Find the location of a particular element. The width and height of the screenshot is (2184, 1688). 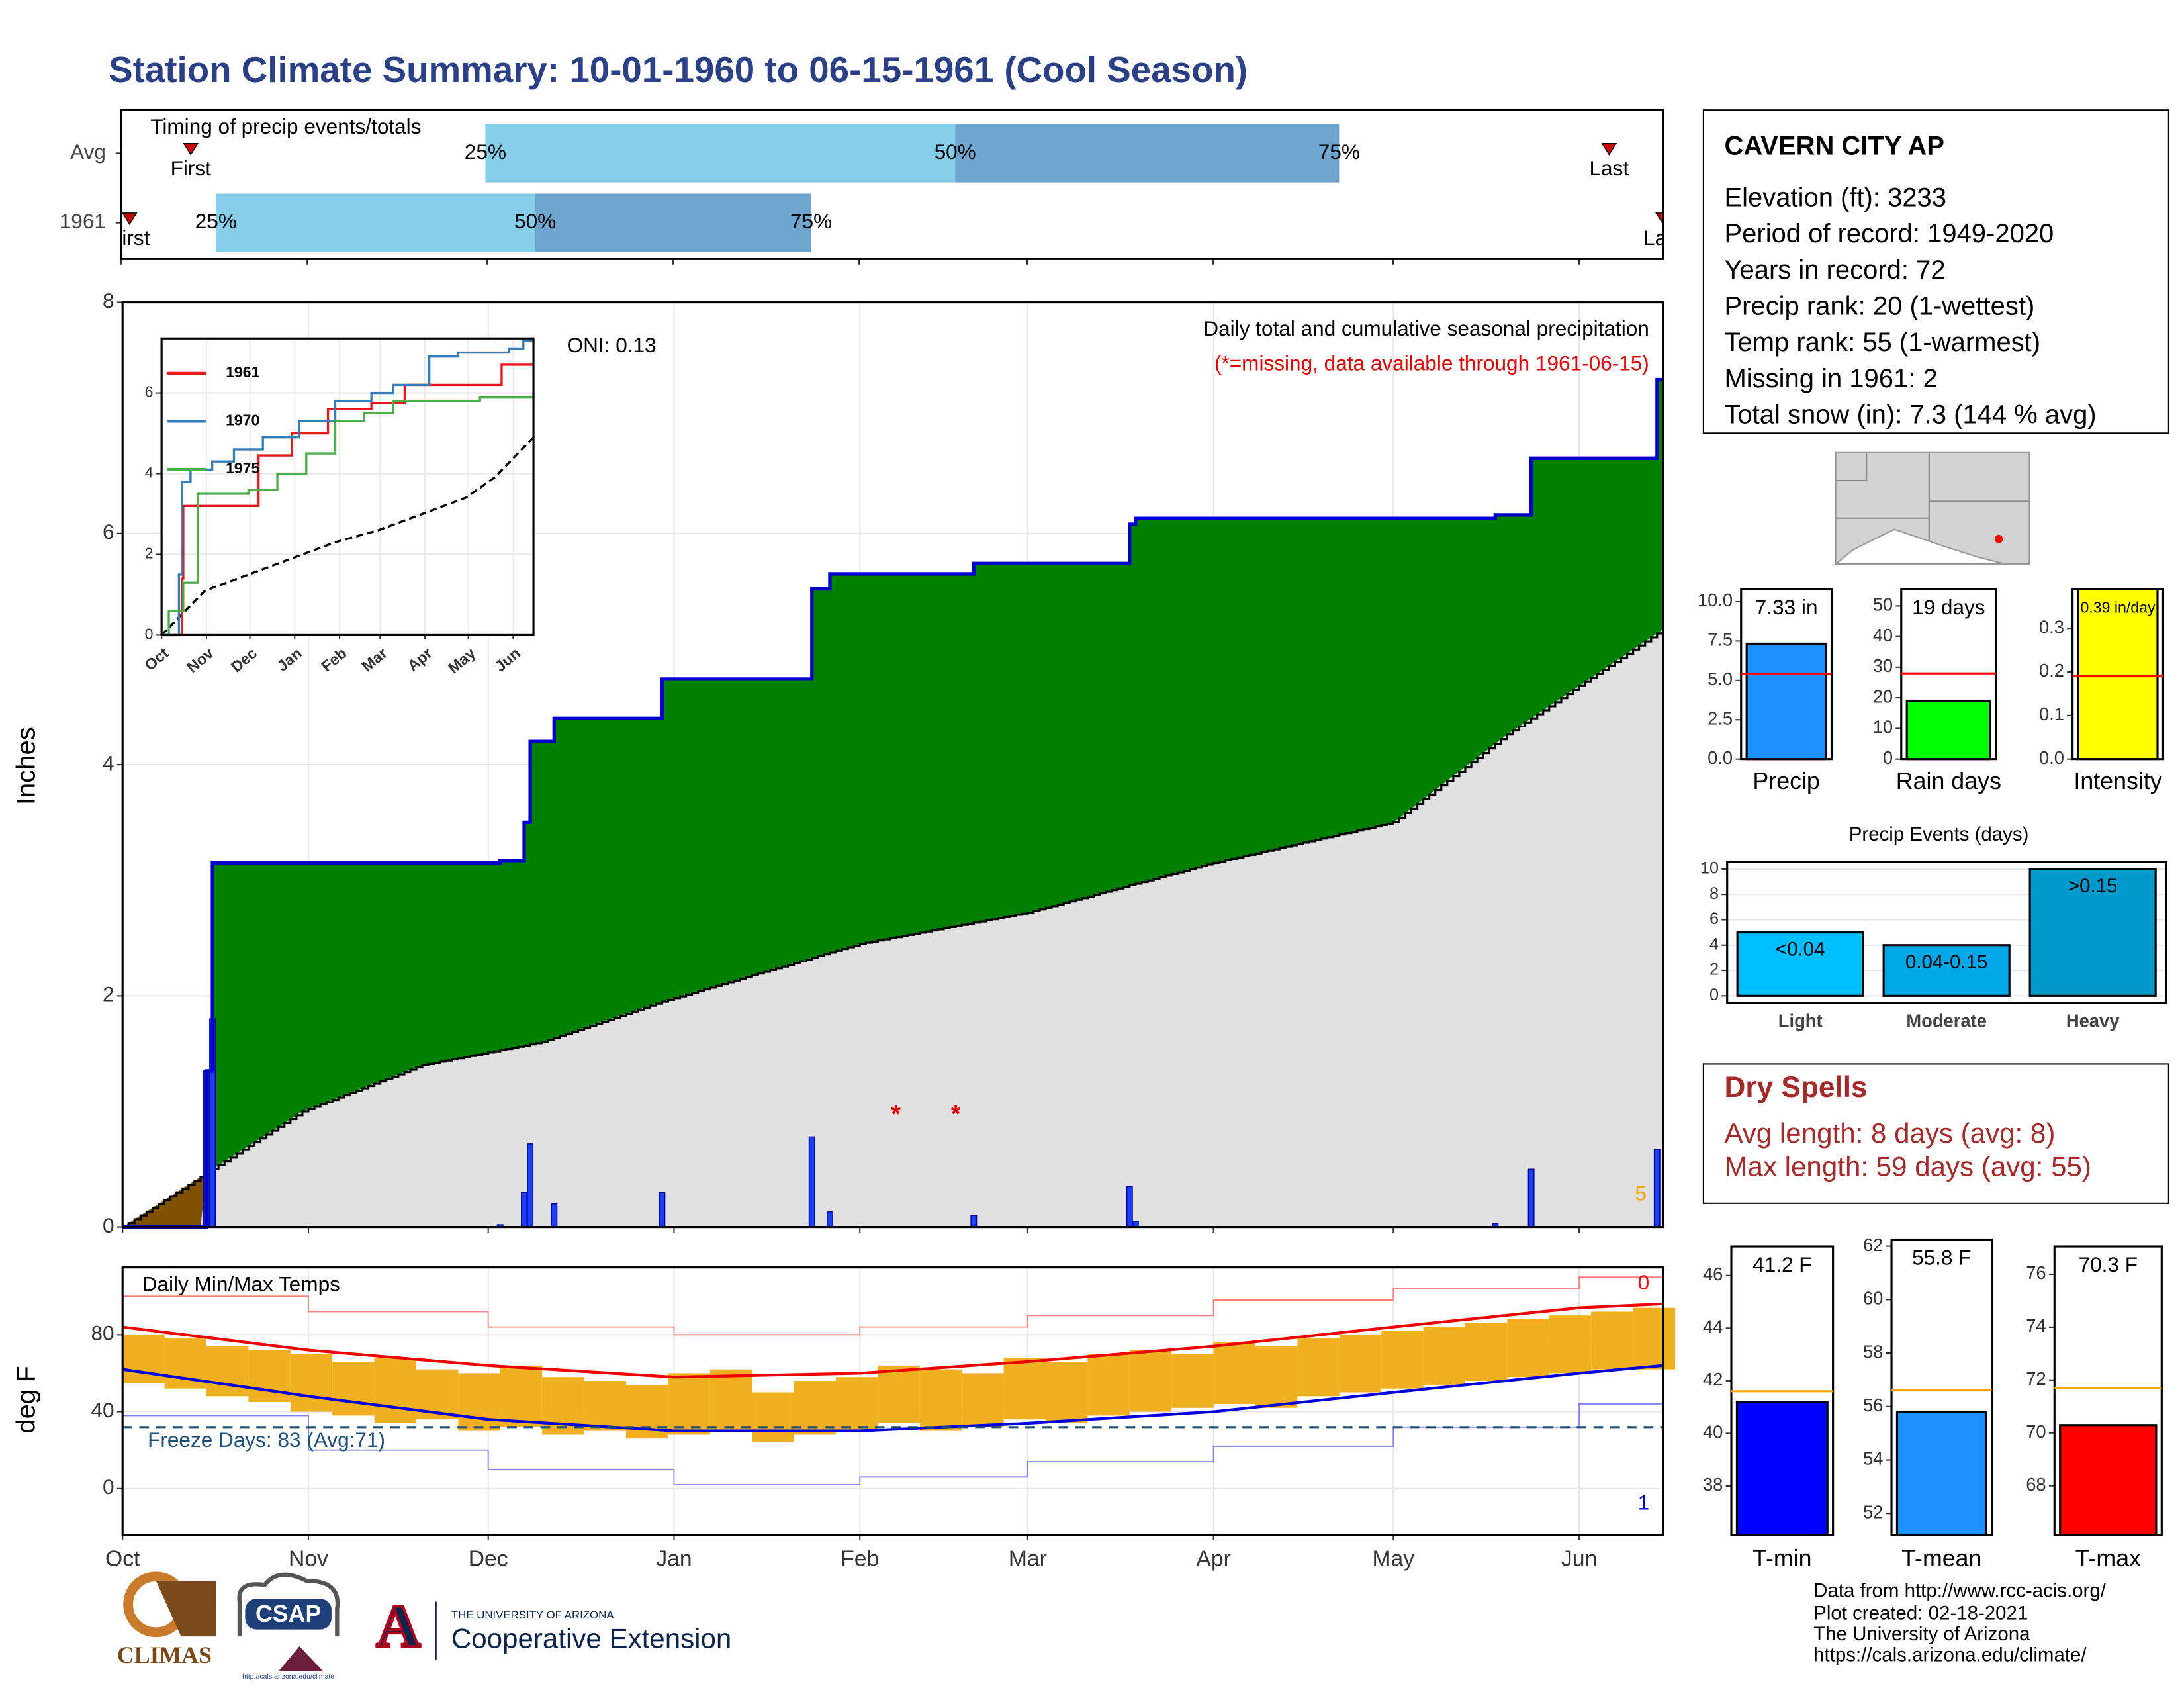

y-tick-label: 46 is located at coordinates (1713, 1274).